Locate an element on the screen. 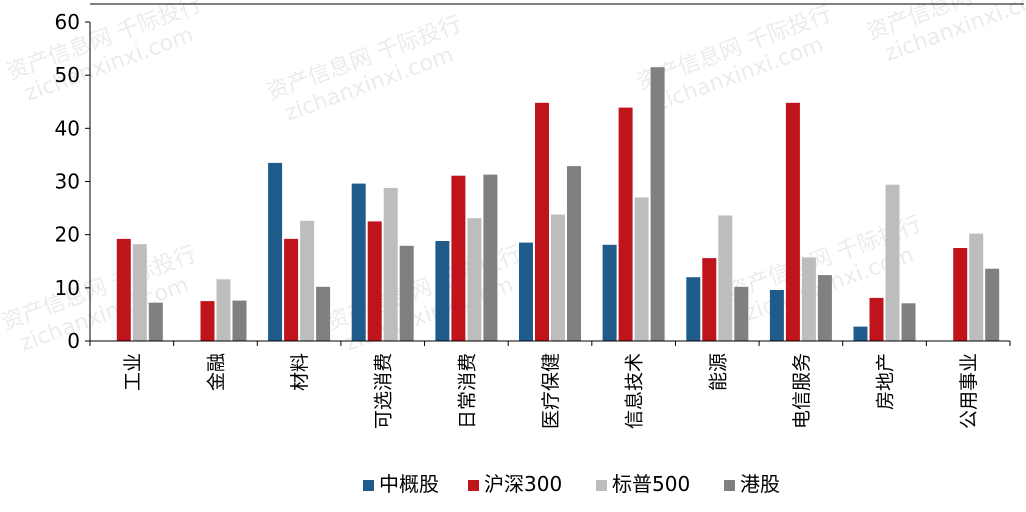  y-tick-label: 0 is located at coordinates (73, 341).